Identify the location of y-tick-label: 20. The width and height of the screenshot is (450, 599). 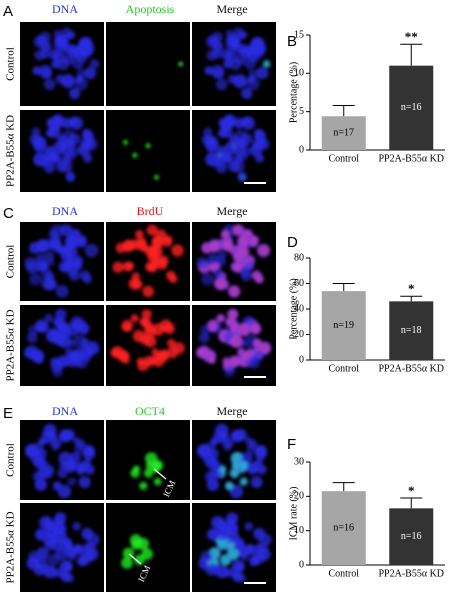
(299, 334).